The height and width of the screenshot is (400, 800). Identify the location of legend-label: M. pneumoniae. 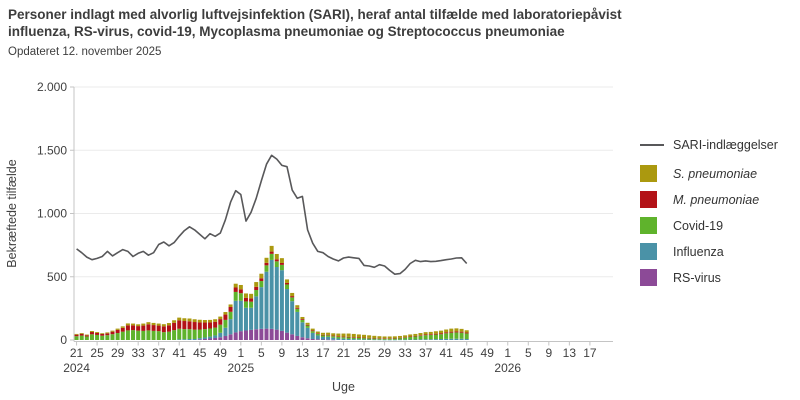
(716, 199).